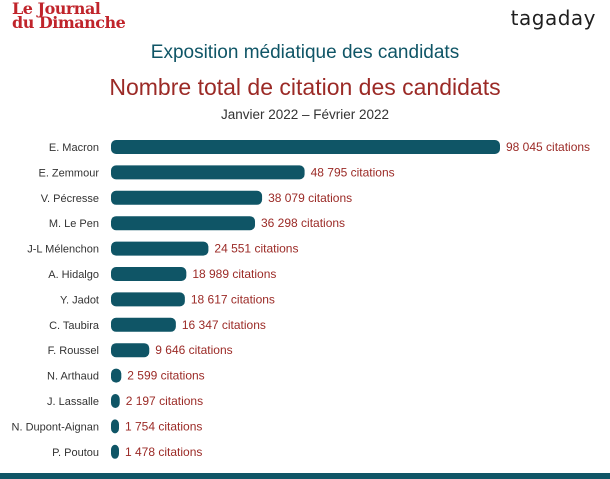 The height and width of the screenshot is (479, 610). Describe the element at coordinates (548, 147) in the screenshot. I see `value-label: 98 045 citations` at that location.